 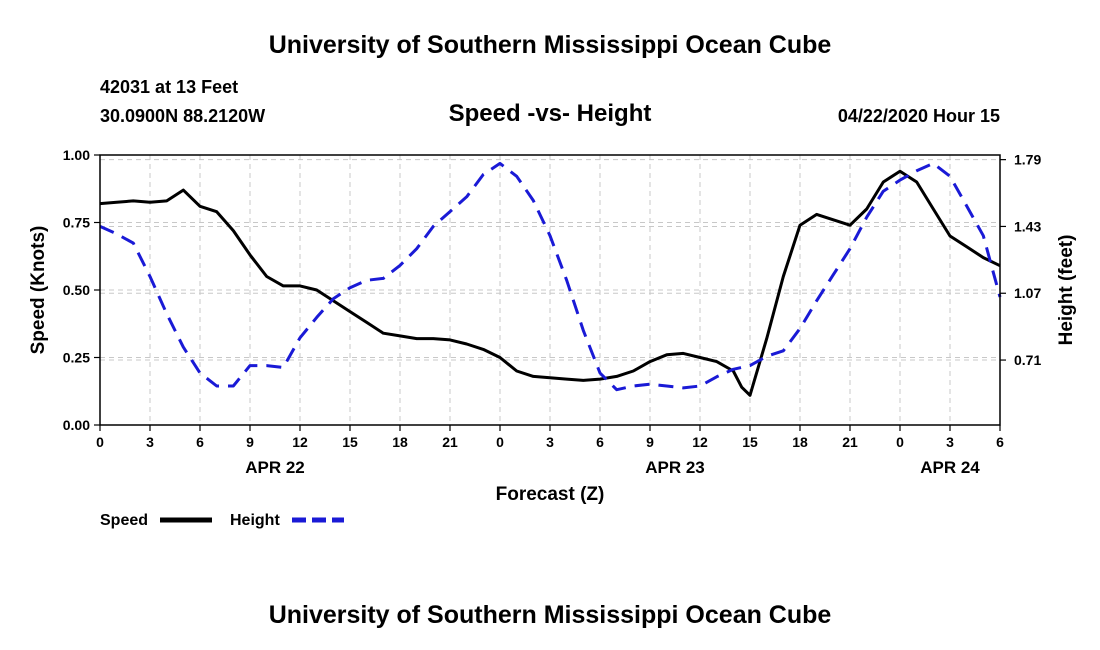 I want to click on location-label: 30.0900N 88.2120W, so click(x=183, y=116).